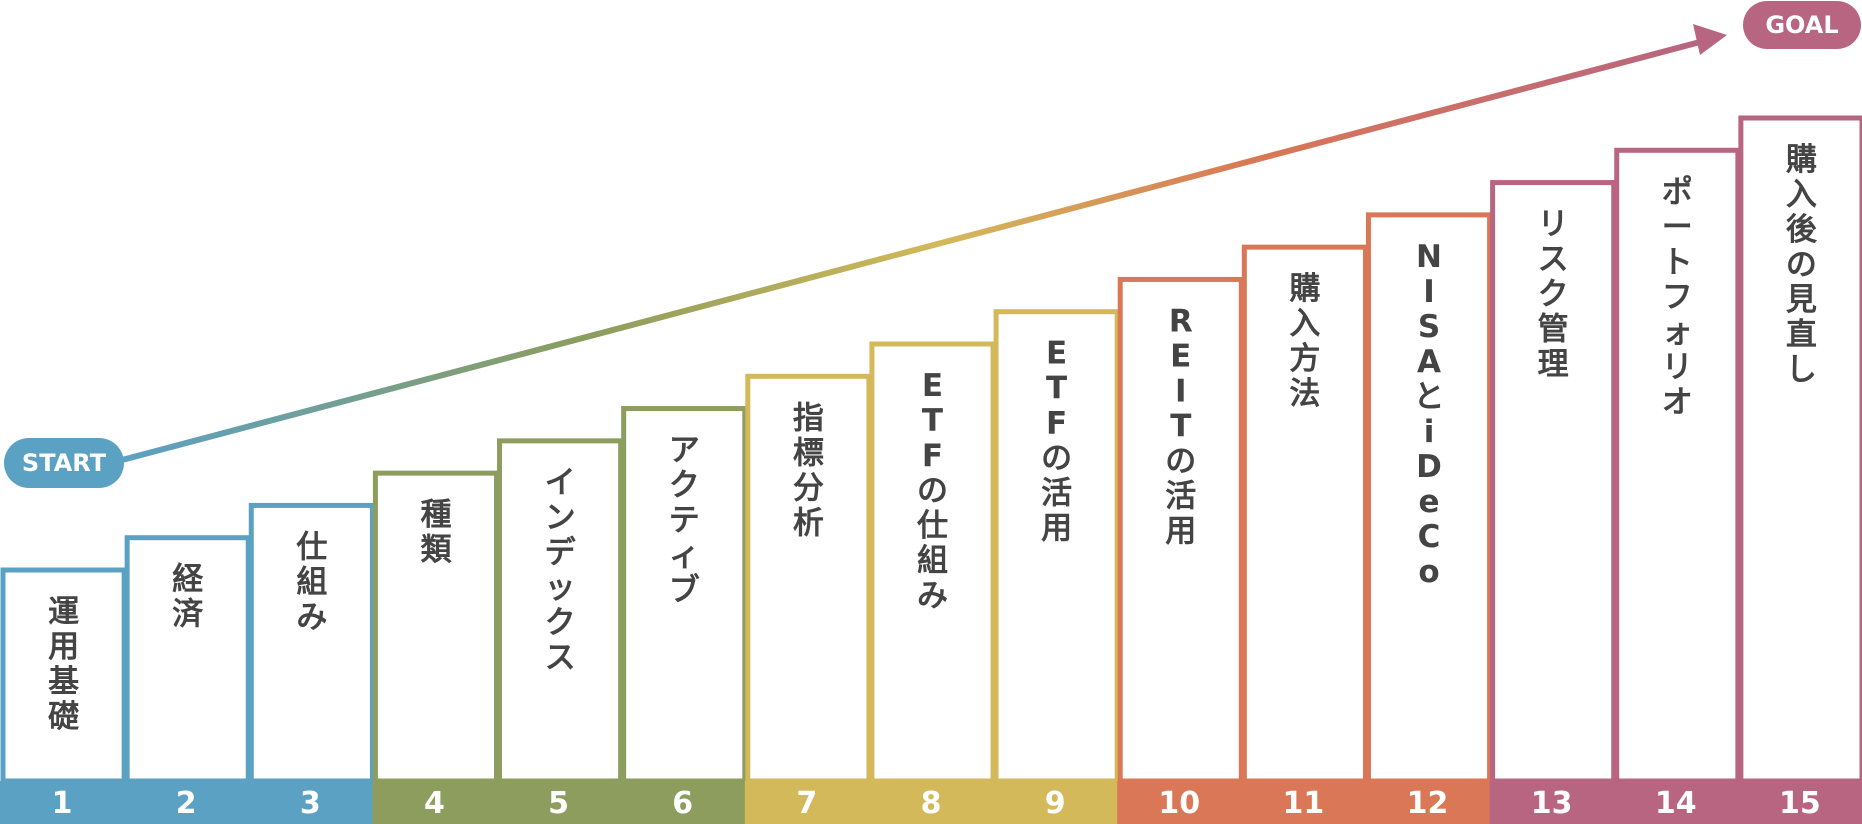  I want to click on step-14-column, so click(1677, 465).